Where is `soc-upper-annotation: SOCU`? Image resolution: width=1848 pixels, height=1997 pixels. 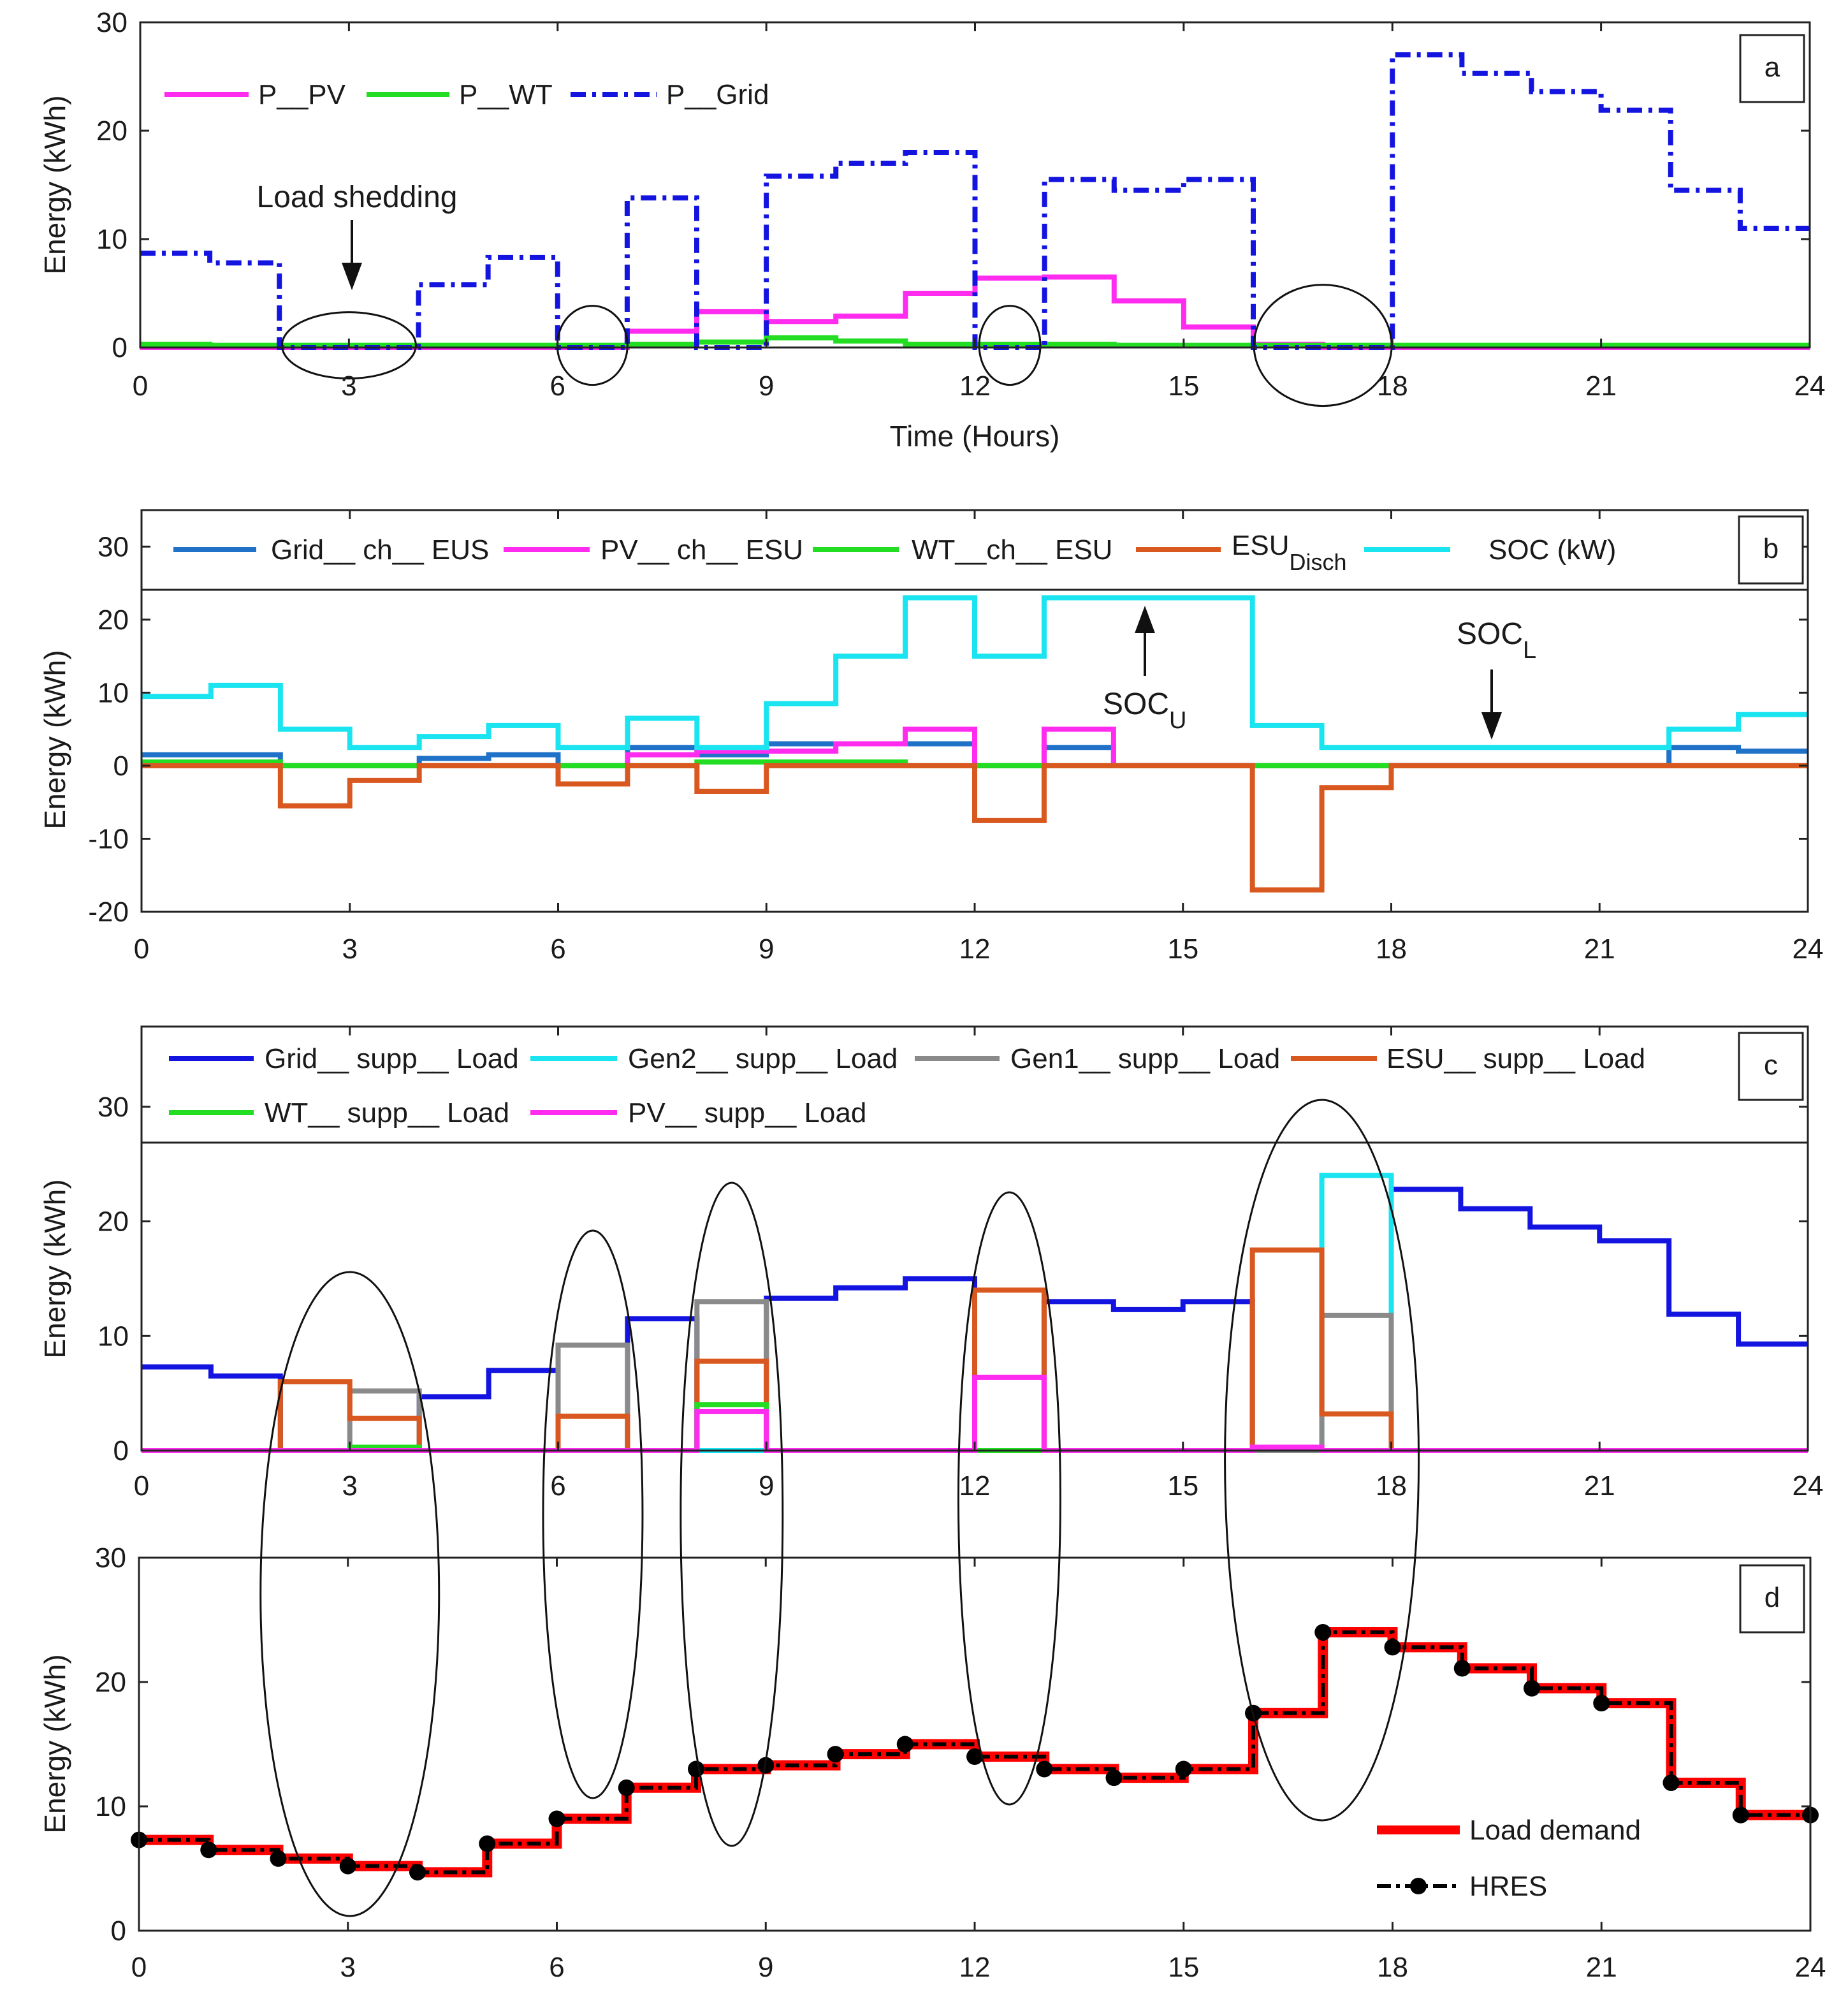
soc-upper-annotation: SOCU is located at coordinates (1144, 710).